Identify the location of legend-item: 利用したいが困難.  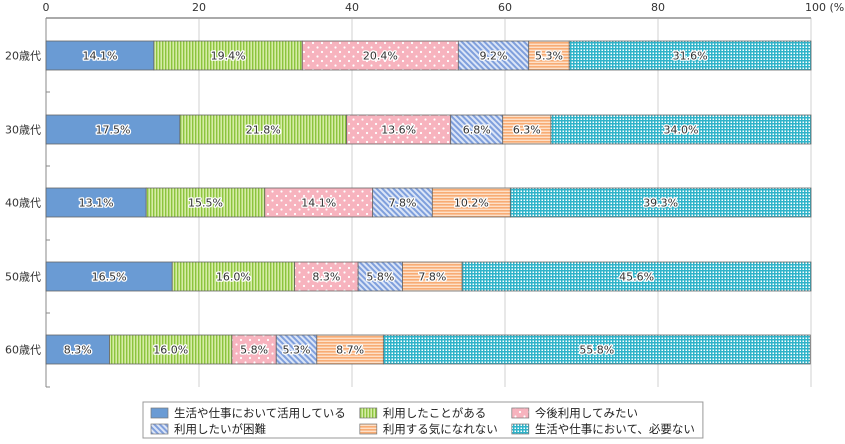
(208, 429).